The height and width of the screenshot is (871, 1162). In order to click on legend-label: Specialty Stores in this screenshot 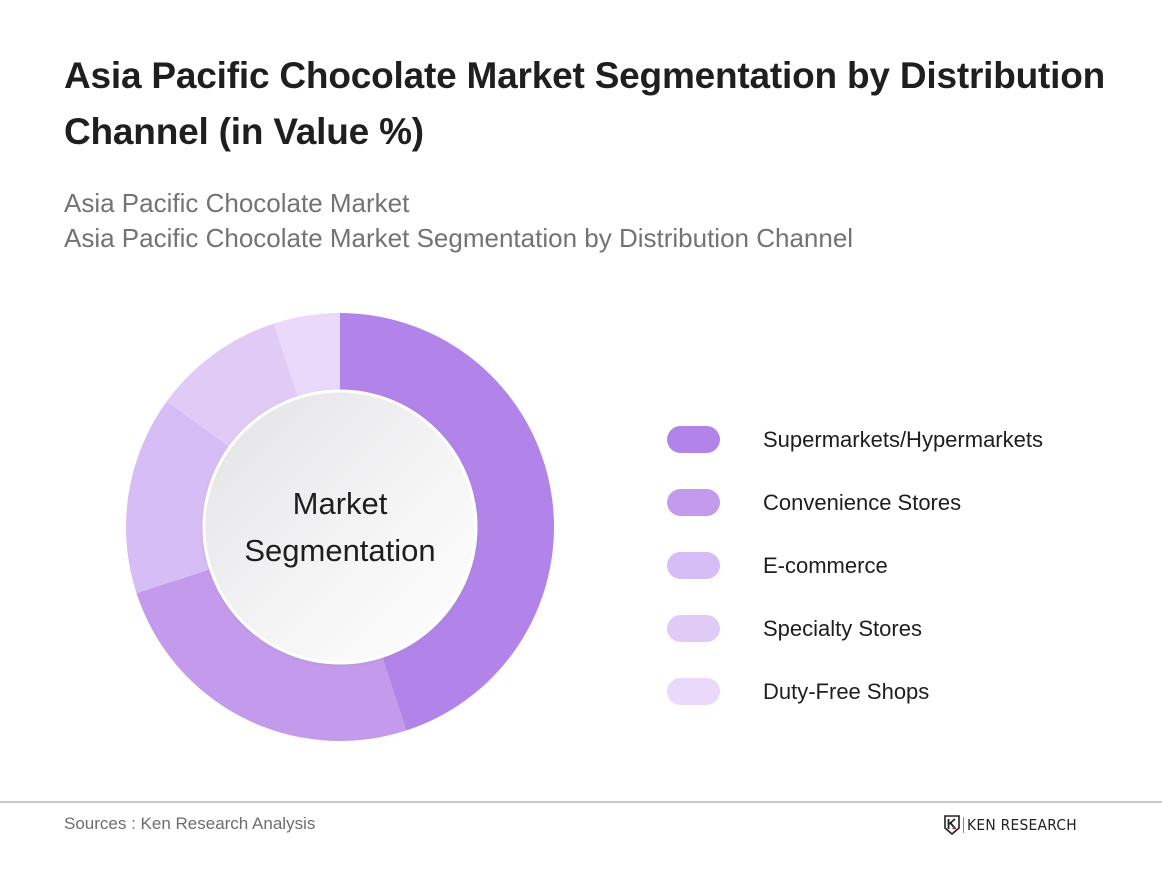, I will do `click(842, 628)`.